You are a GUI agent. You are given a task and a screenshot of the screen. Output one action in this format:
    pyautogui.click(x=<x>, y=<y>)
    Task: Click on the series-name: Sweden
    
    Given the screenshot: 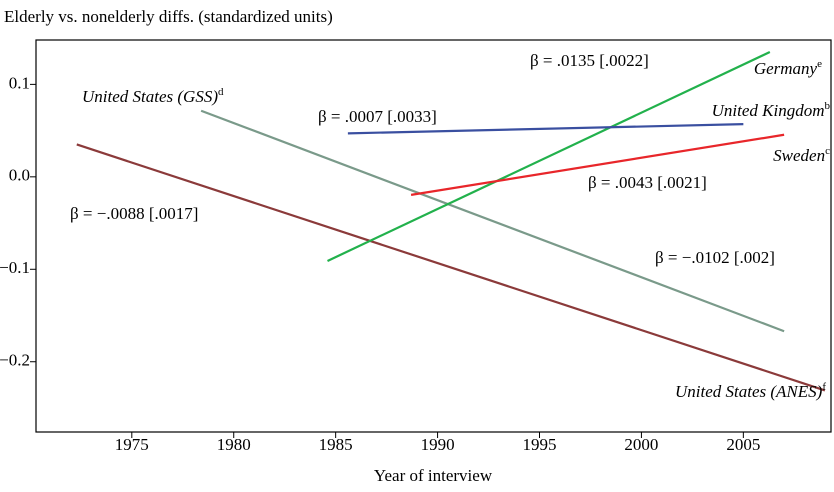 What is the action you would take?
    pyautogui.click(x=799, y=155)
    